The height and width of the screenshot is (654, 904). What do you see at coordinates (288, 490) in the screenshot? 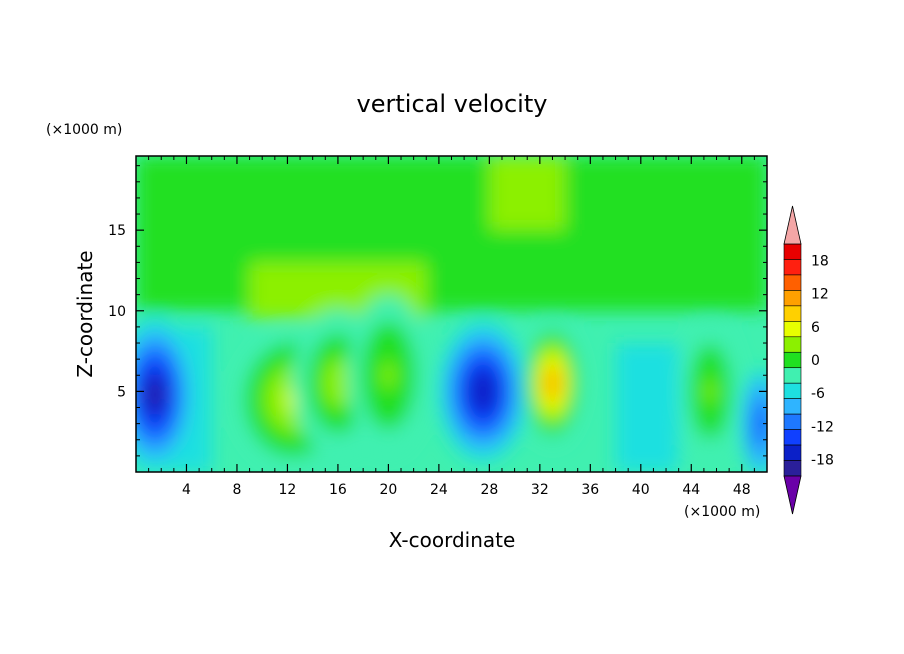
I see `x-tick-label: 12` at bounding box center [288, 490].